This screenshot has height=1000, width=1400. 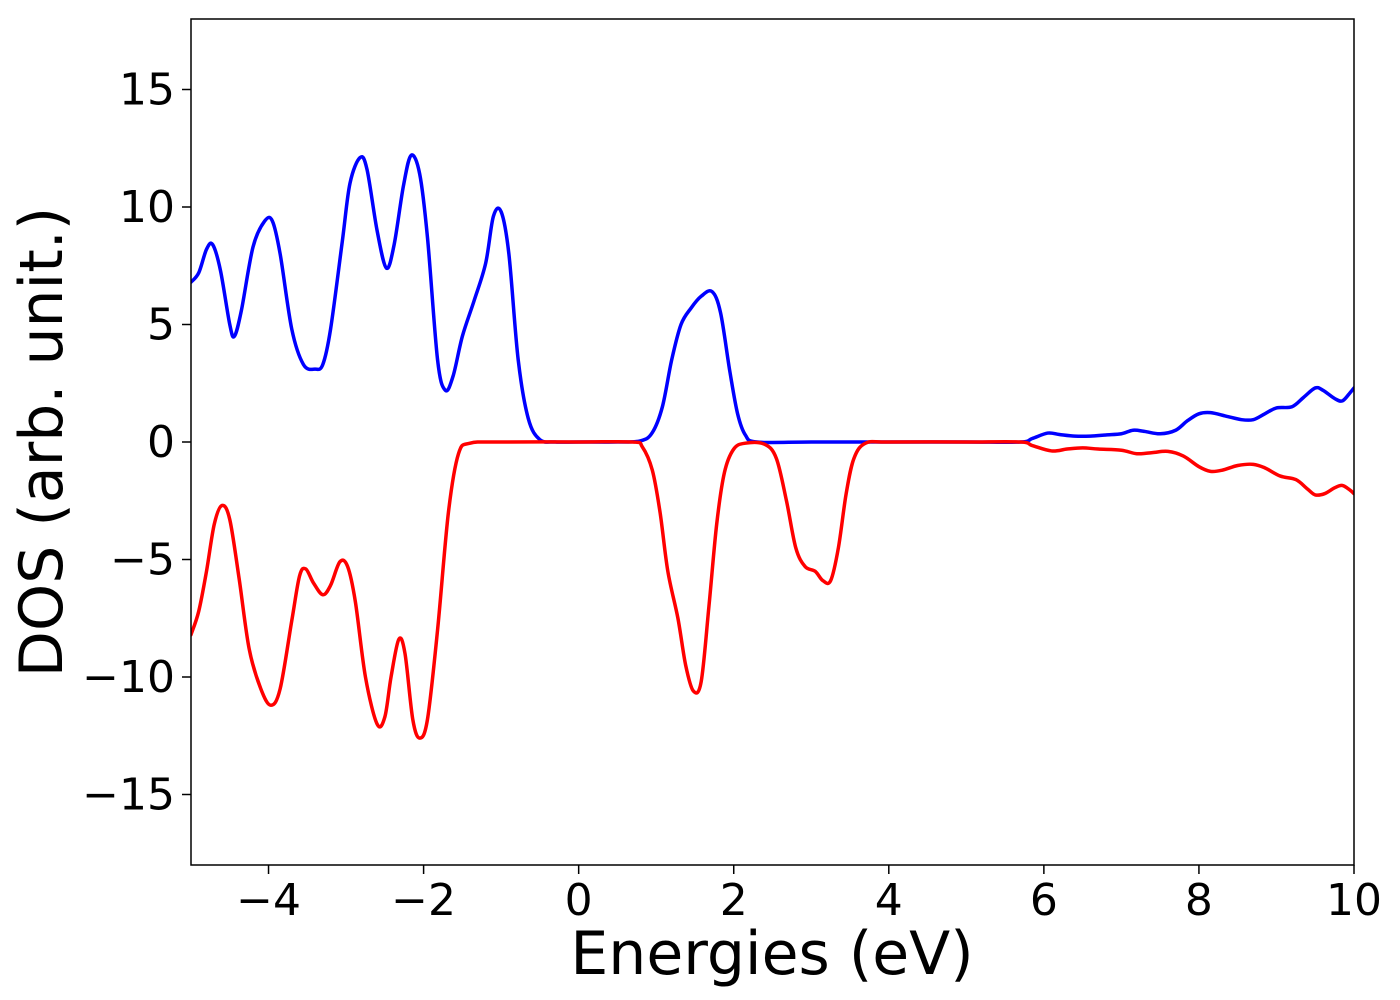 What do you see at coordinates (268, 900) in the screenshot?
I see `x-tick-label: −4` at bounding box center [268, 900].